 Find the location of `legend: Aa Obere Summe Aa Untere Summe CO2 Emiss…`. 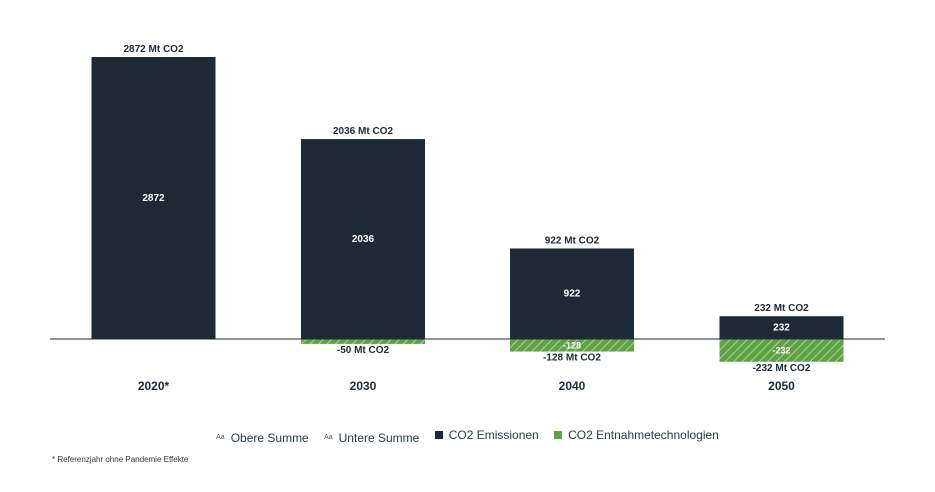

legend: Aa Obere Summe Aa Untere Summe CO2 Emiss… is located at coordinates (467, 436).